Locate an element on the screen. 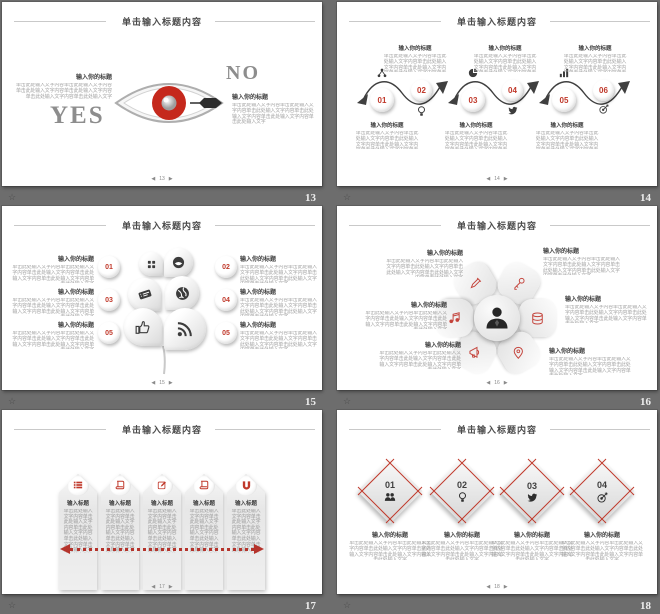 This screenshot has height=614, width=660. pin-icon is located at coordinates (519, 353).